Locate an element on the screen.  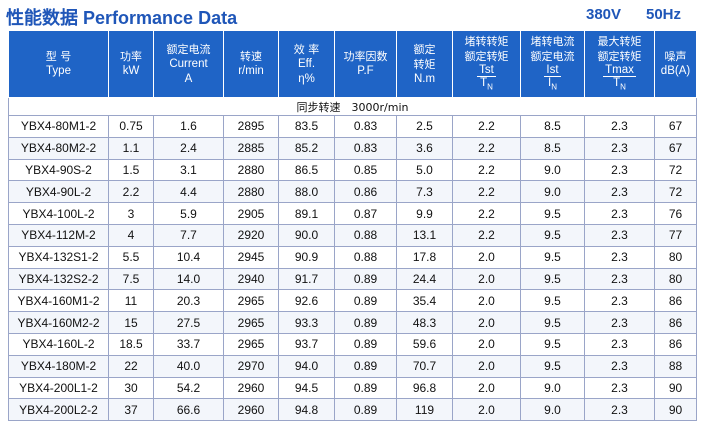
table-cell: YBX4-90L-2 is located at coordinates (58, 192).